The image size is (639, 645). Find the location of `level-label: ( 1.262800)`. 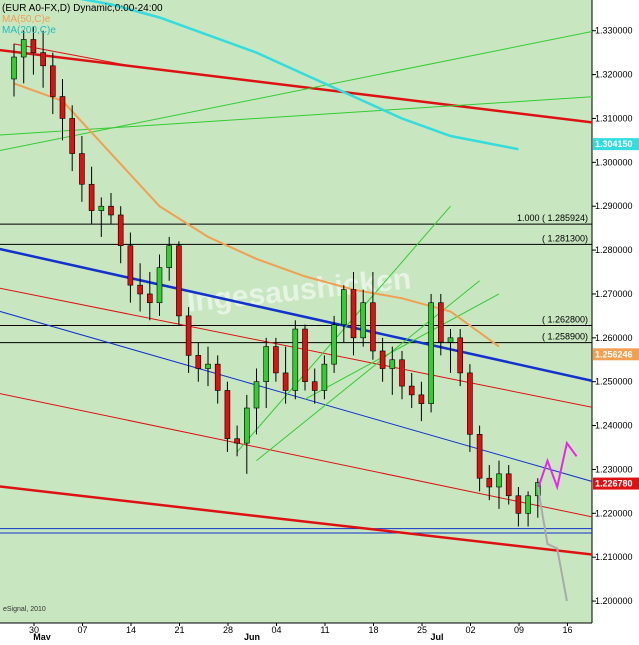

level-label: ( 1.262800) is located at coordinates (565, 320).